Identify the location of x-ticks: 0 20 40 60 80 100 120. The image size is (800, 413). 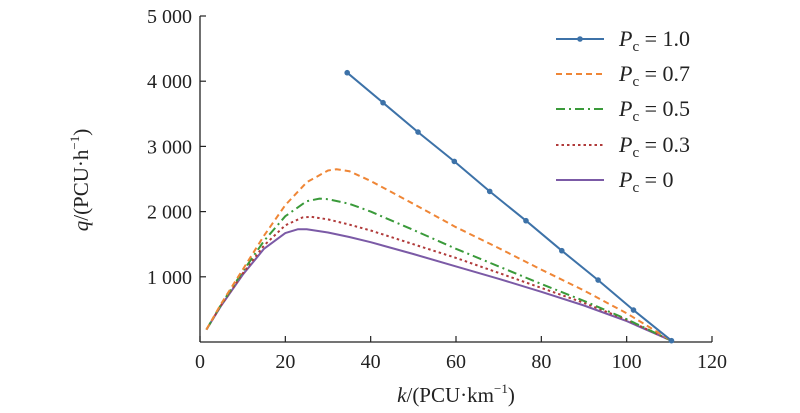
(461, 354).